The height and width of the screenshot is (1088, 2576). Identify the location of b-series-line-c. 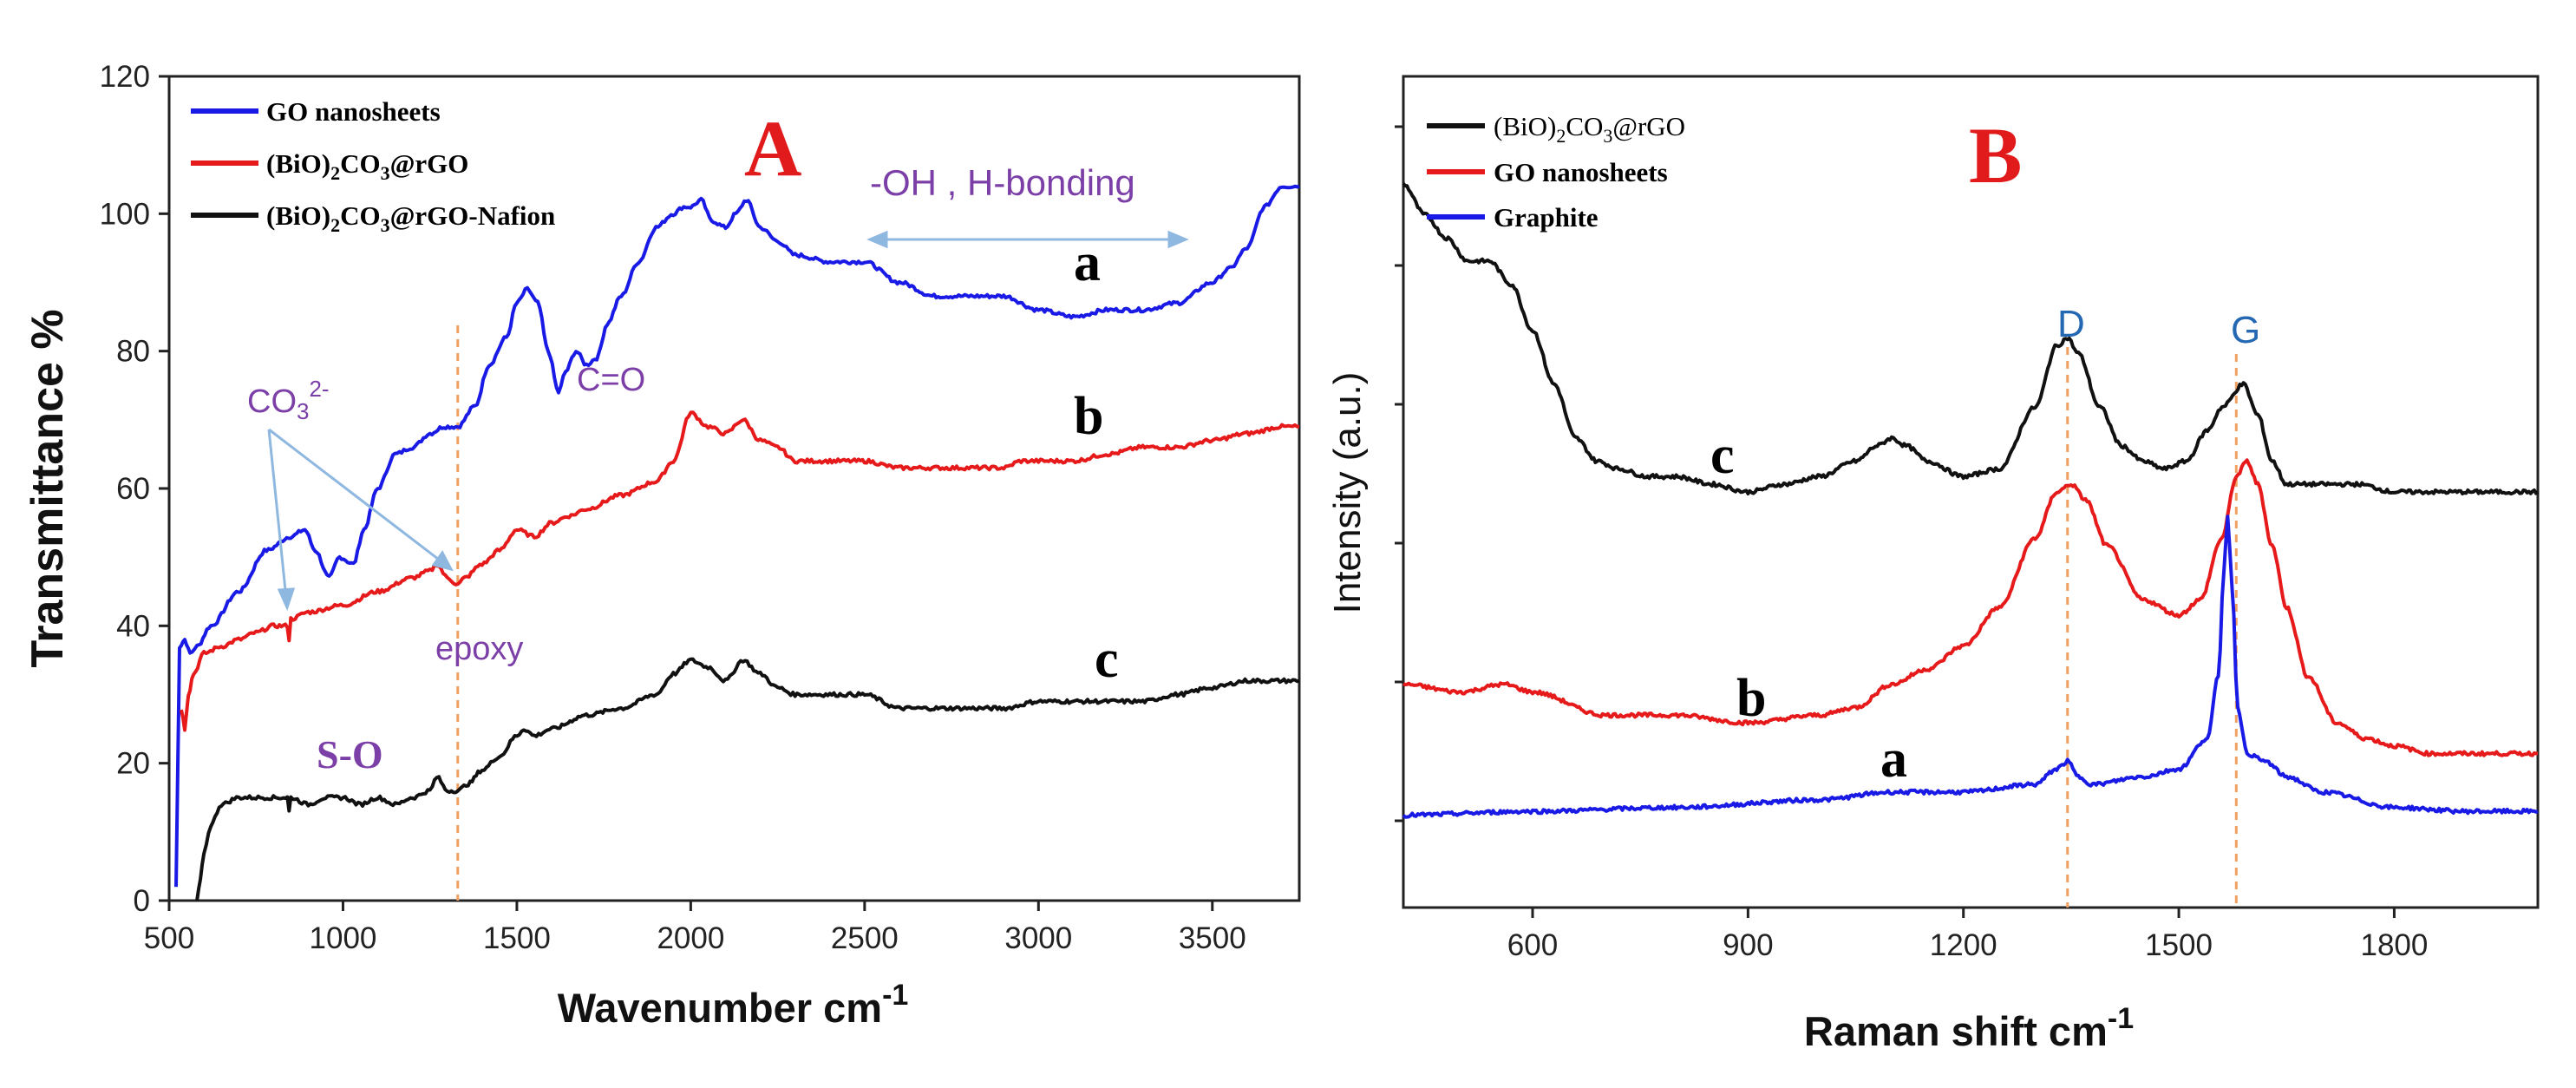
(1971, 339).